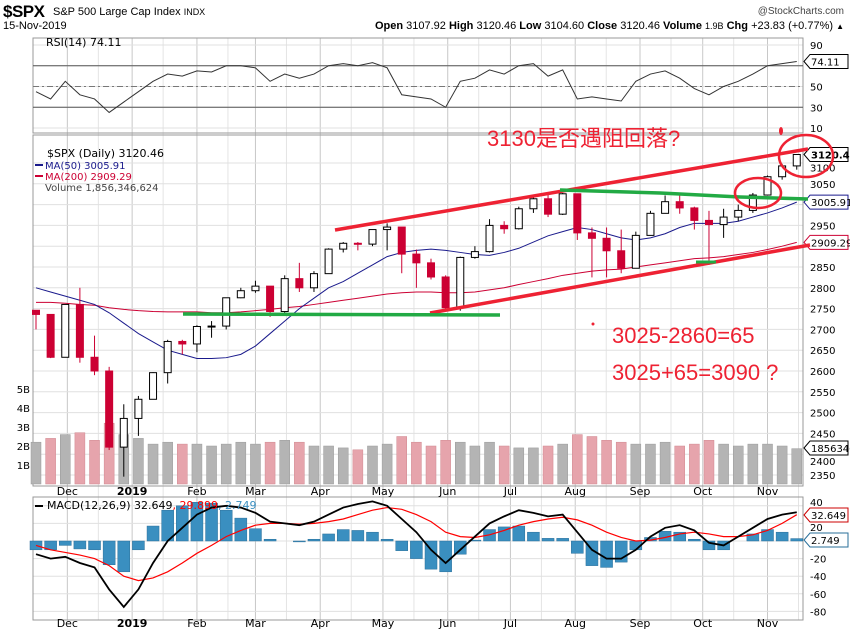 This screenshot has height=633, width=850. I want to click on x-axis-label: Feb, so click(196, 623).